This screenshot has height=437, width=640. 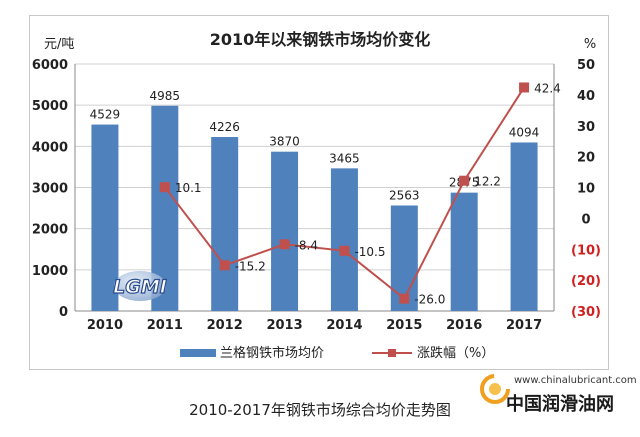 I want to click on y-left-tick-label: 6000, so click(x=50, y=65).